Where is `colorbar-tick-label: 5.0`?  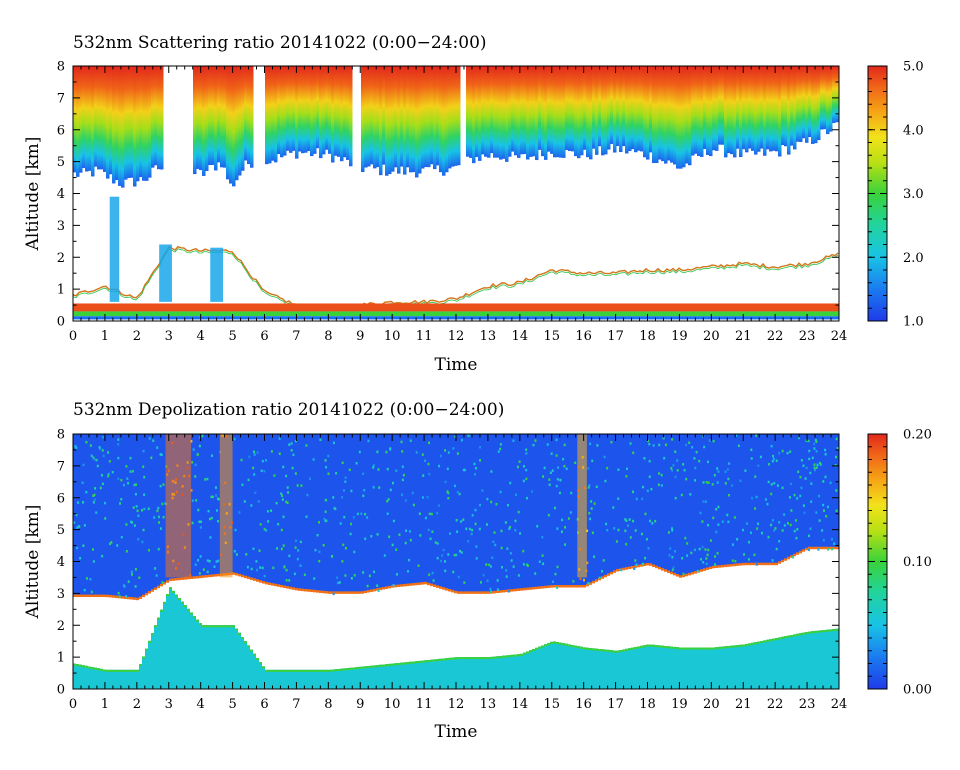
colorbar-tick-label: 5.0 is located at coordinates (913, 67).